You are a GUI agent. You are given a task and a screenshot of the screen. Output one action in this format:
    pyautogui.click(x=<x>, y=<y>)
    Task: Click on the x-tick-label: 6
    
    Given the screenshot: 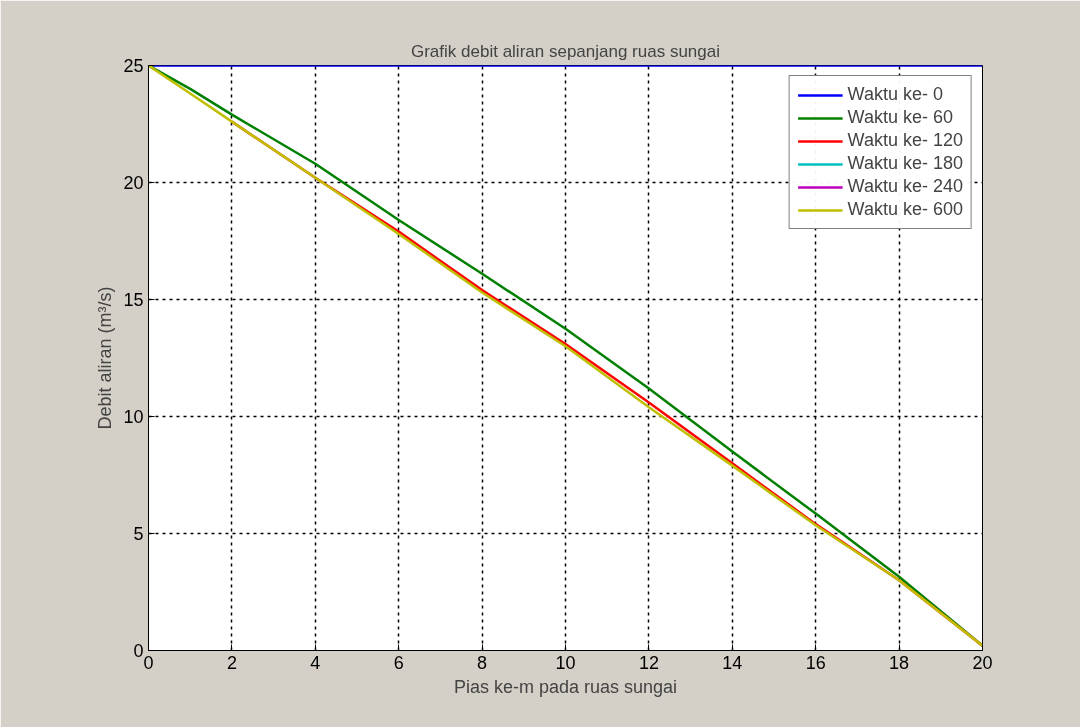 What is the action you would take?
    pyautogui.click(x=398, y=662)
    